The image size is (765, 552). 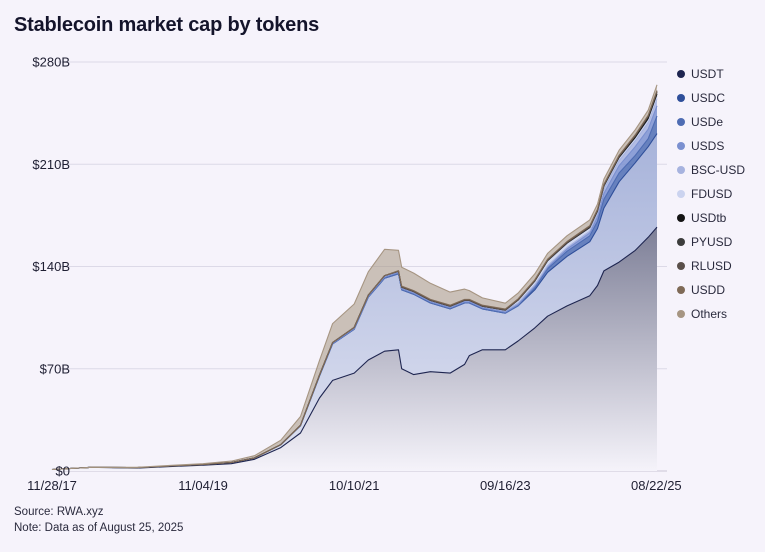 What do you see at coordinates (203, 485) in the screenshot?
I see `x-tick-label: 11/04/19` at bounding box center [203, 485].